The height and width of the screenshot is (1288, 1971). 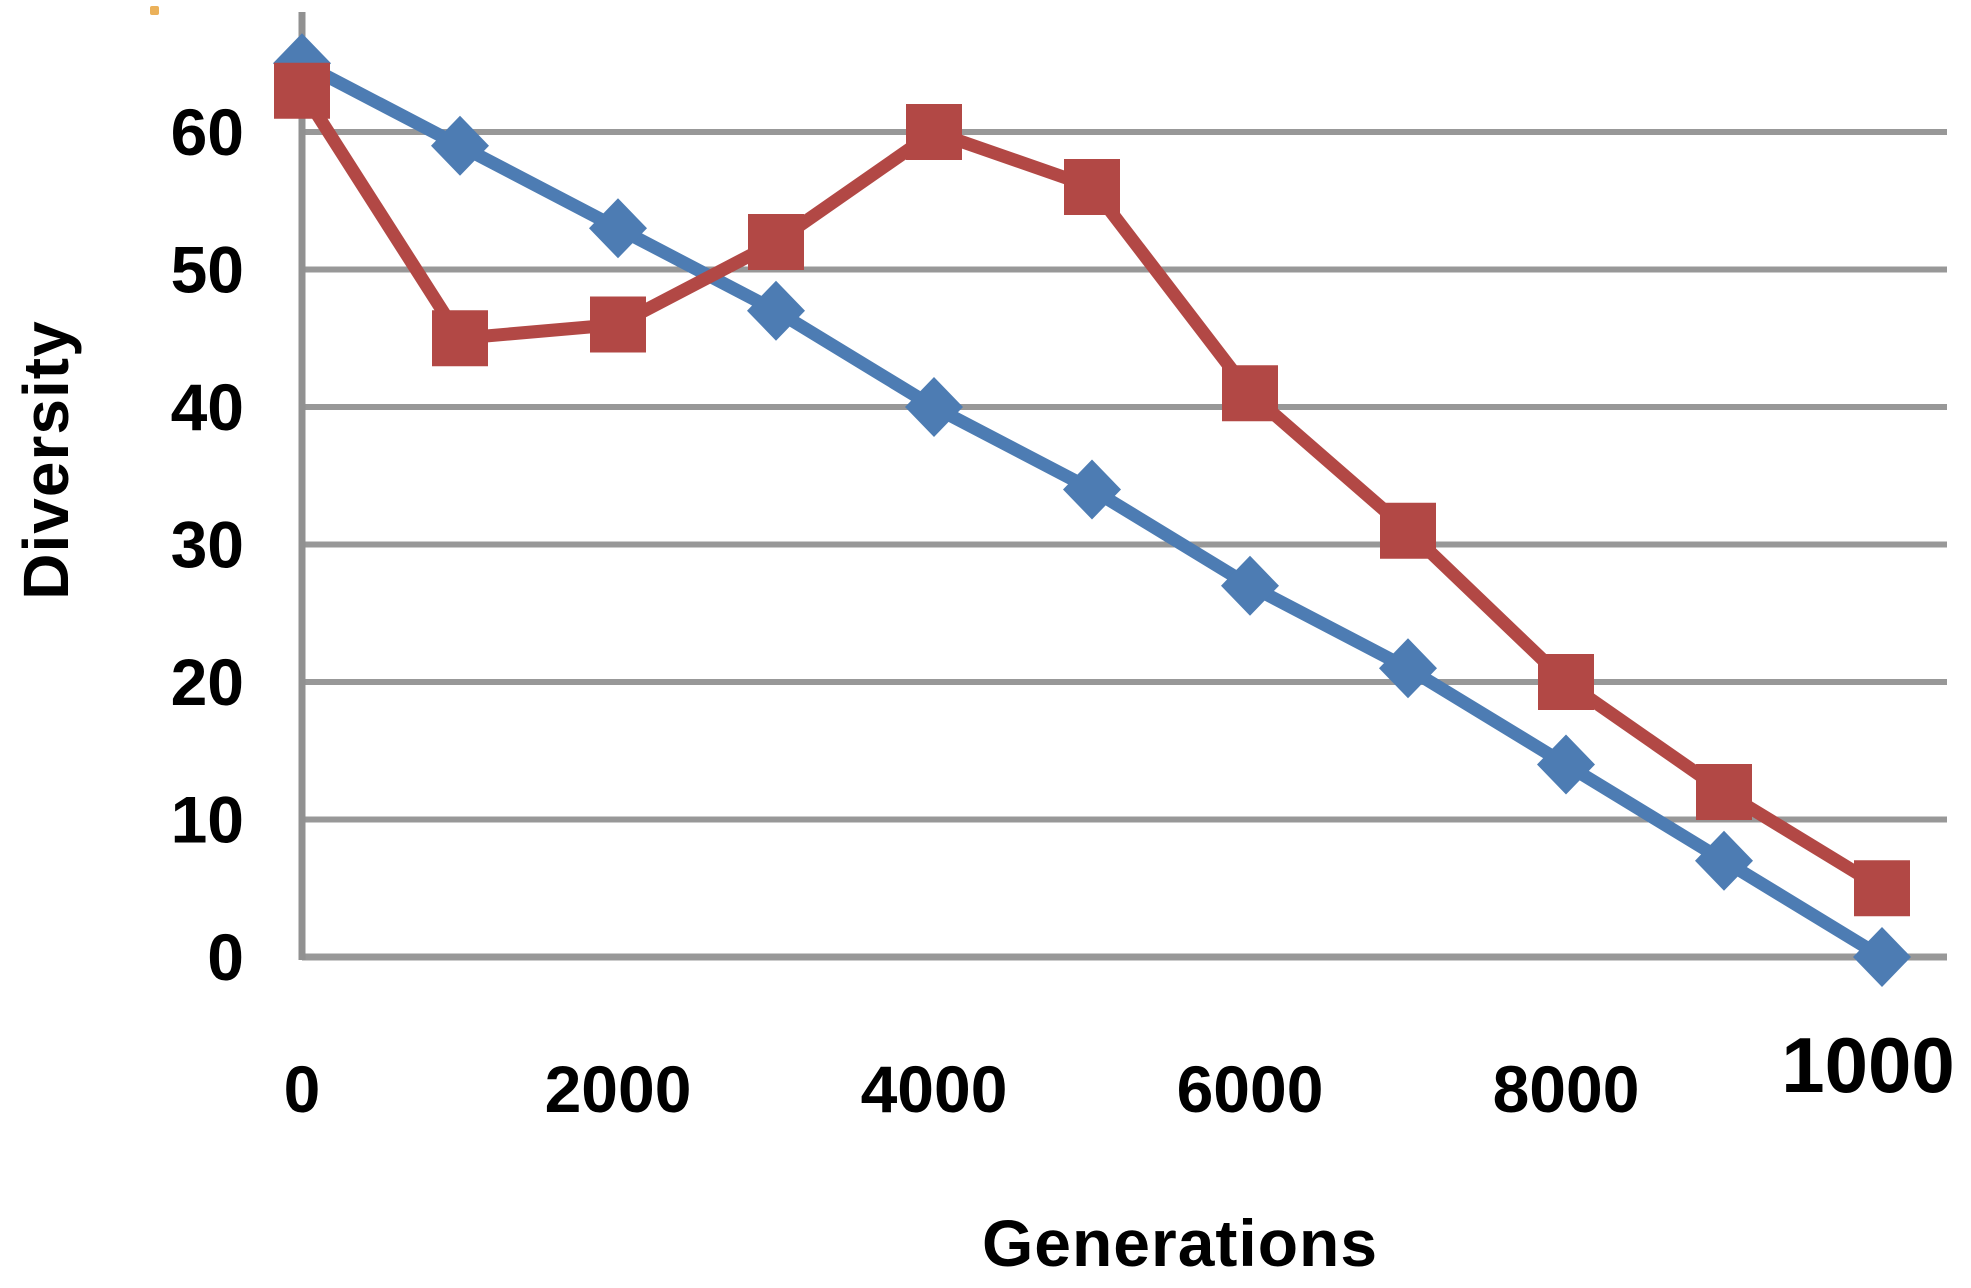 What do you see at coordinates (46, 460) in the screenshot?
I see `y-axis-title: Diversity` at bounding box center [46, 460].